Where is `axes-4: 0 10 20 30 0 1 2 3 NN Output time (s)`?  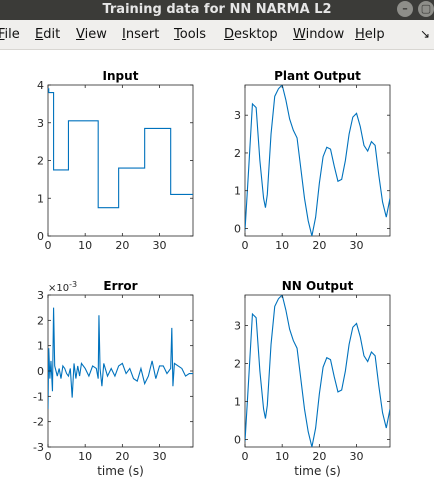
axes-4: 0 10 20 30 0 1 2 3 NN Output time (s) is located at coordinates (312, 378).